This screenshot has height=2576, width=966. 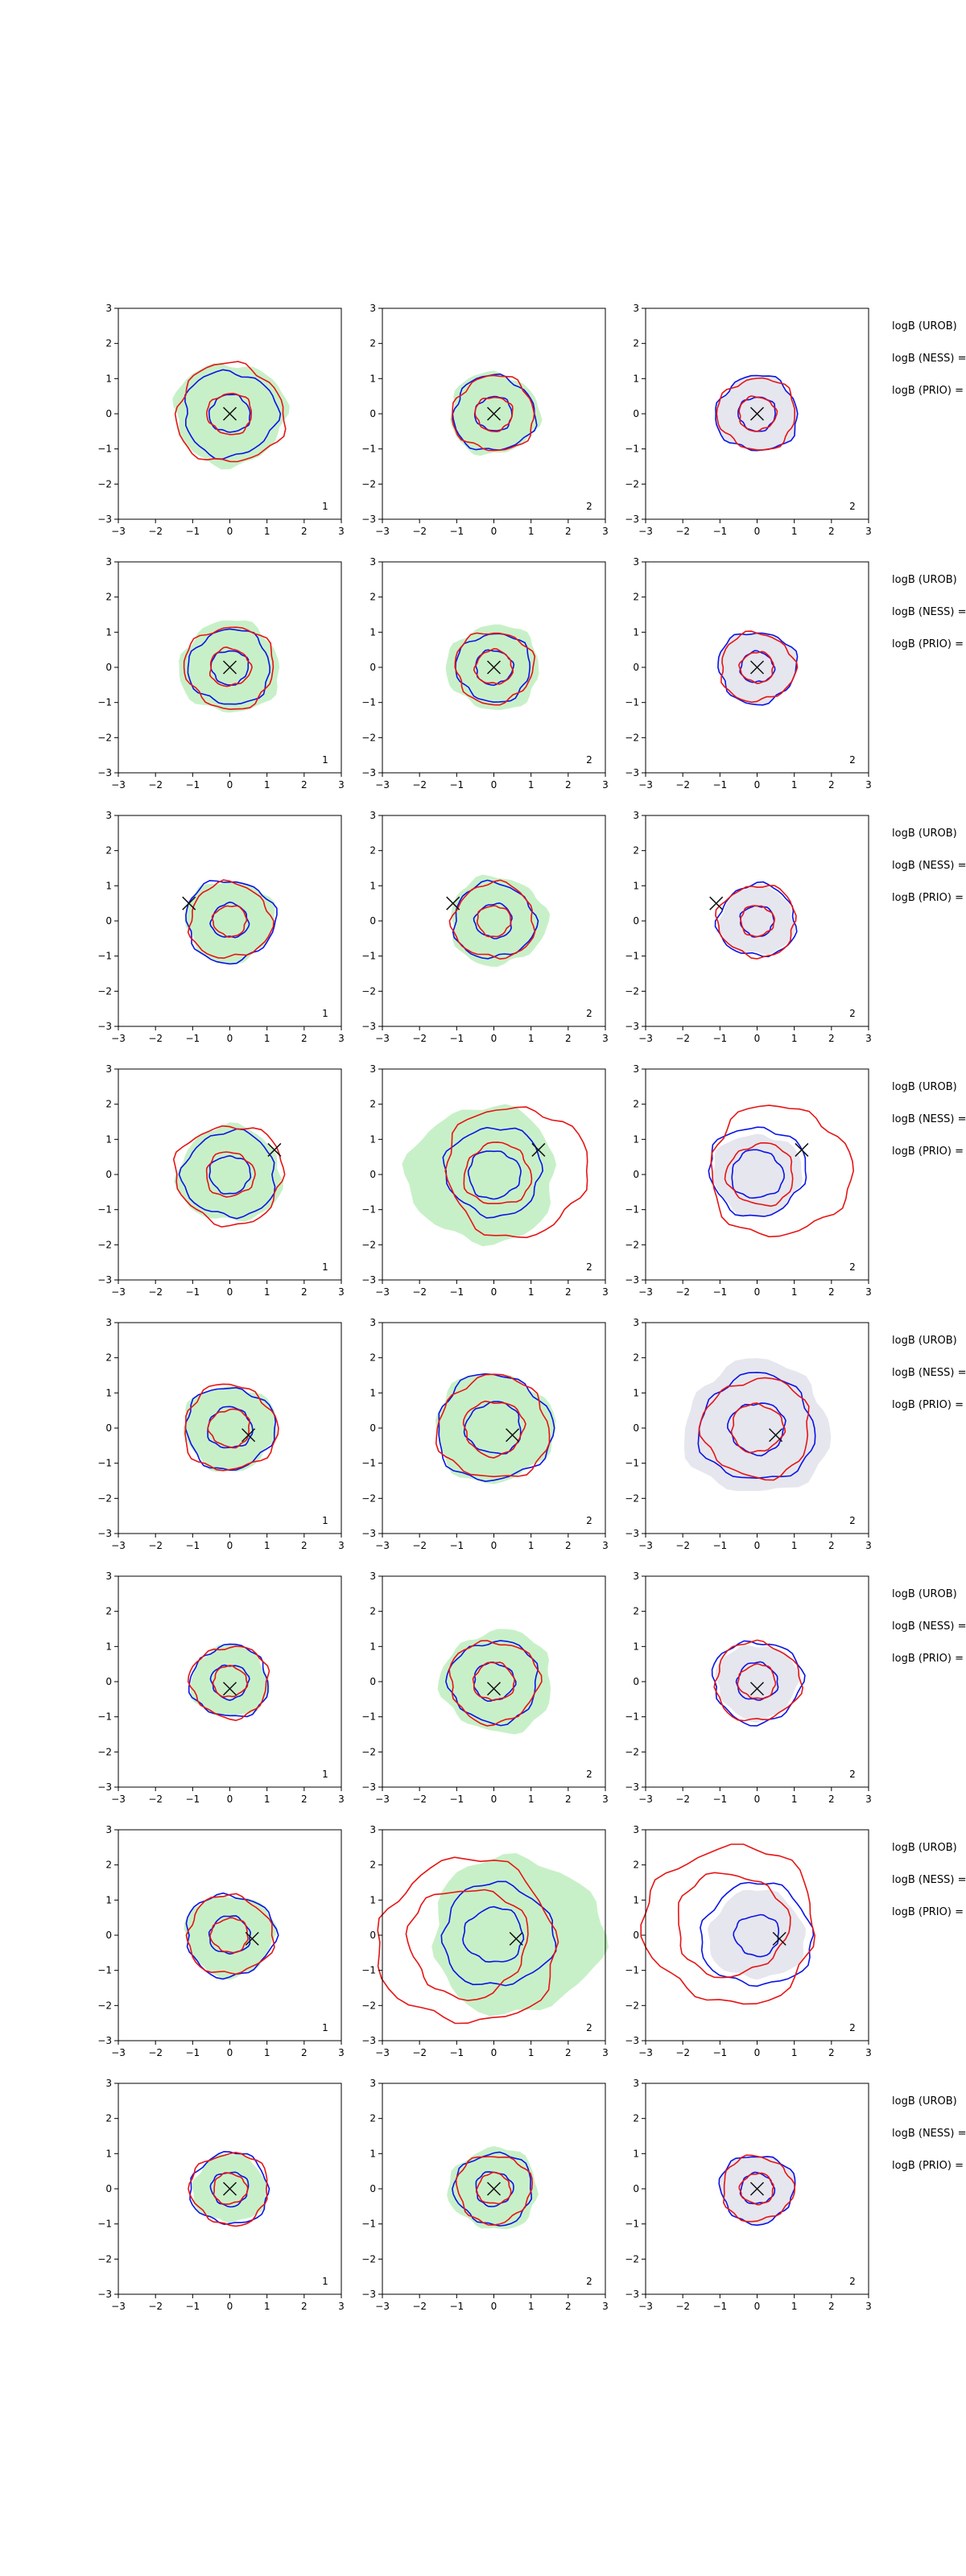 I want to click on panel-number: 1, so click(x=325, y=506).